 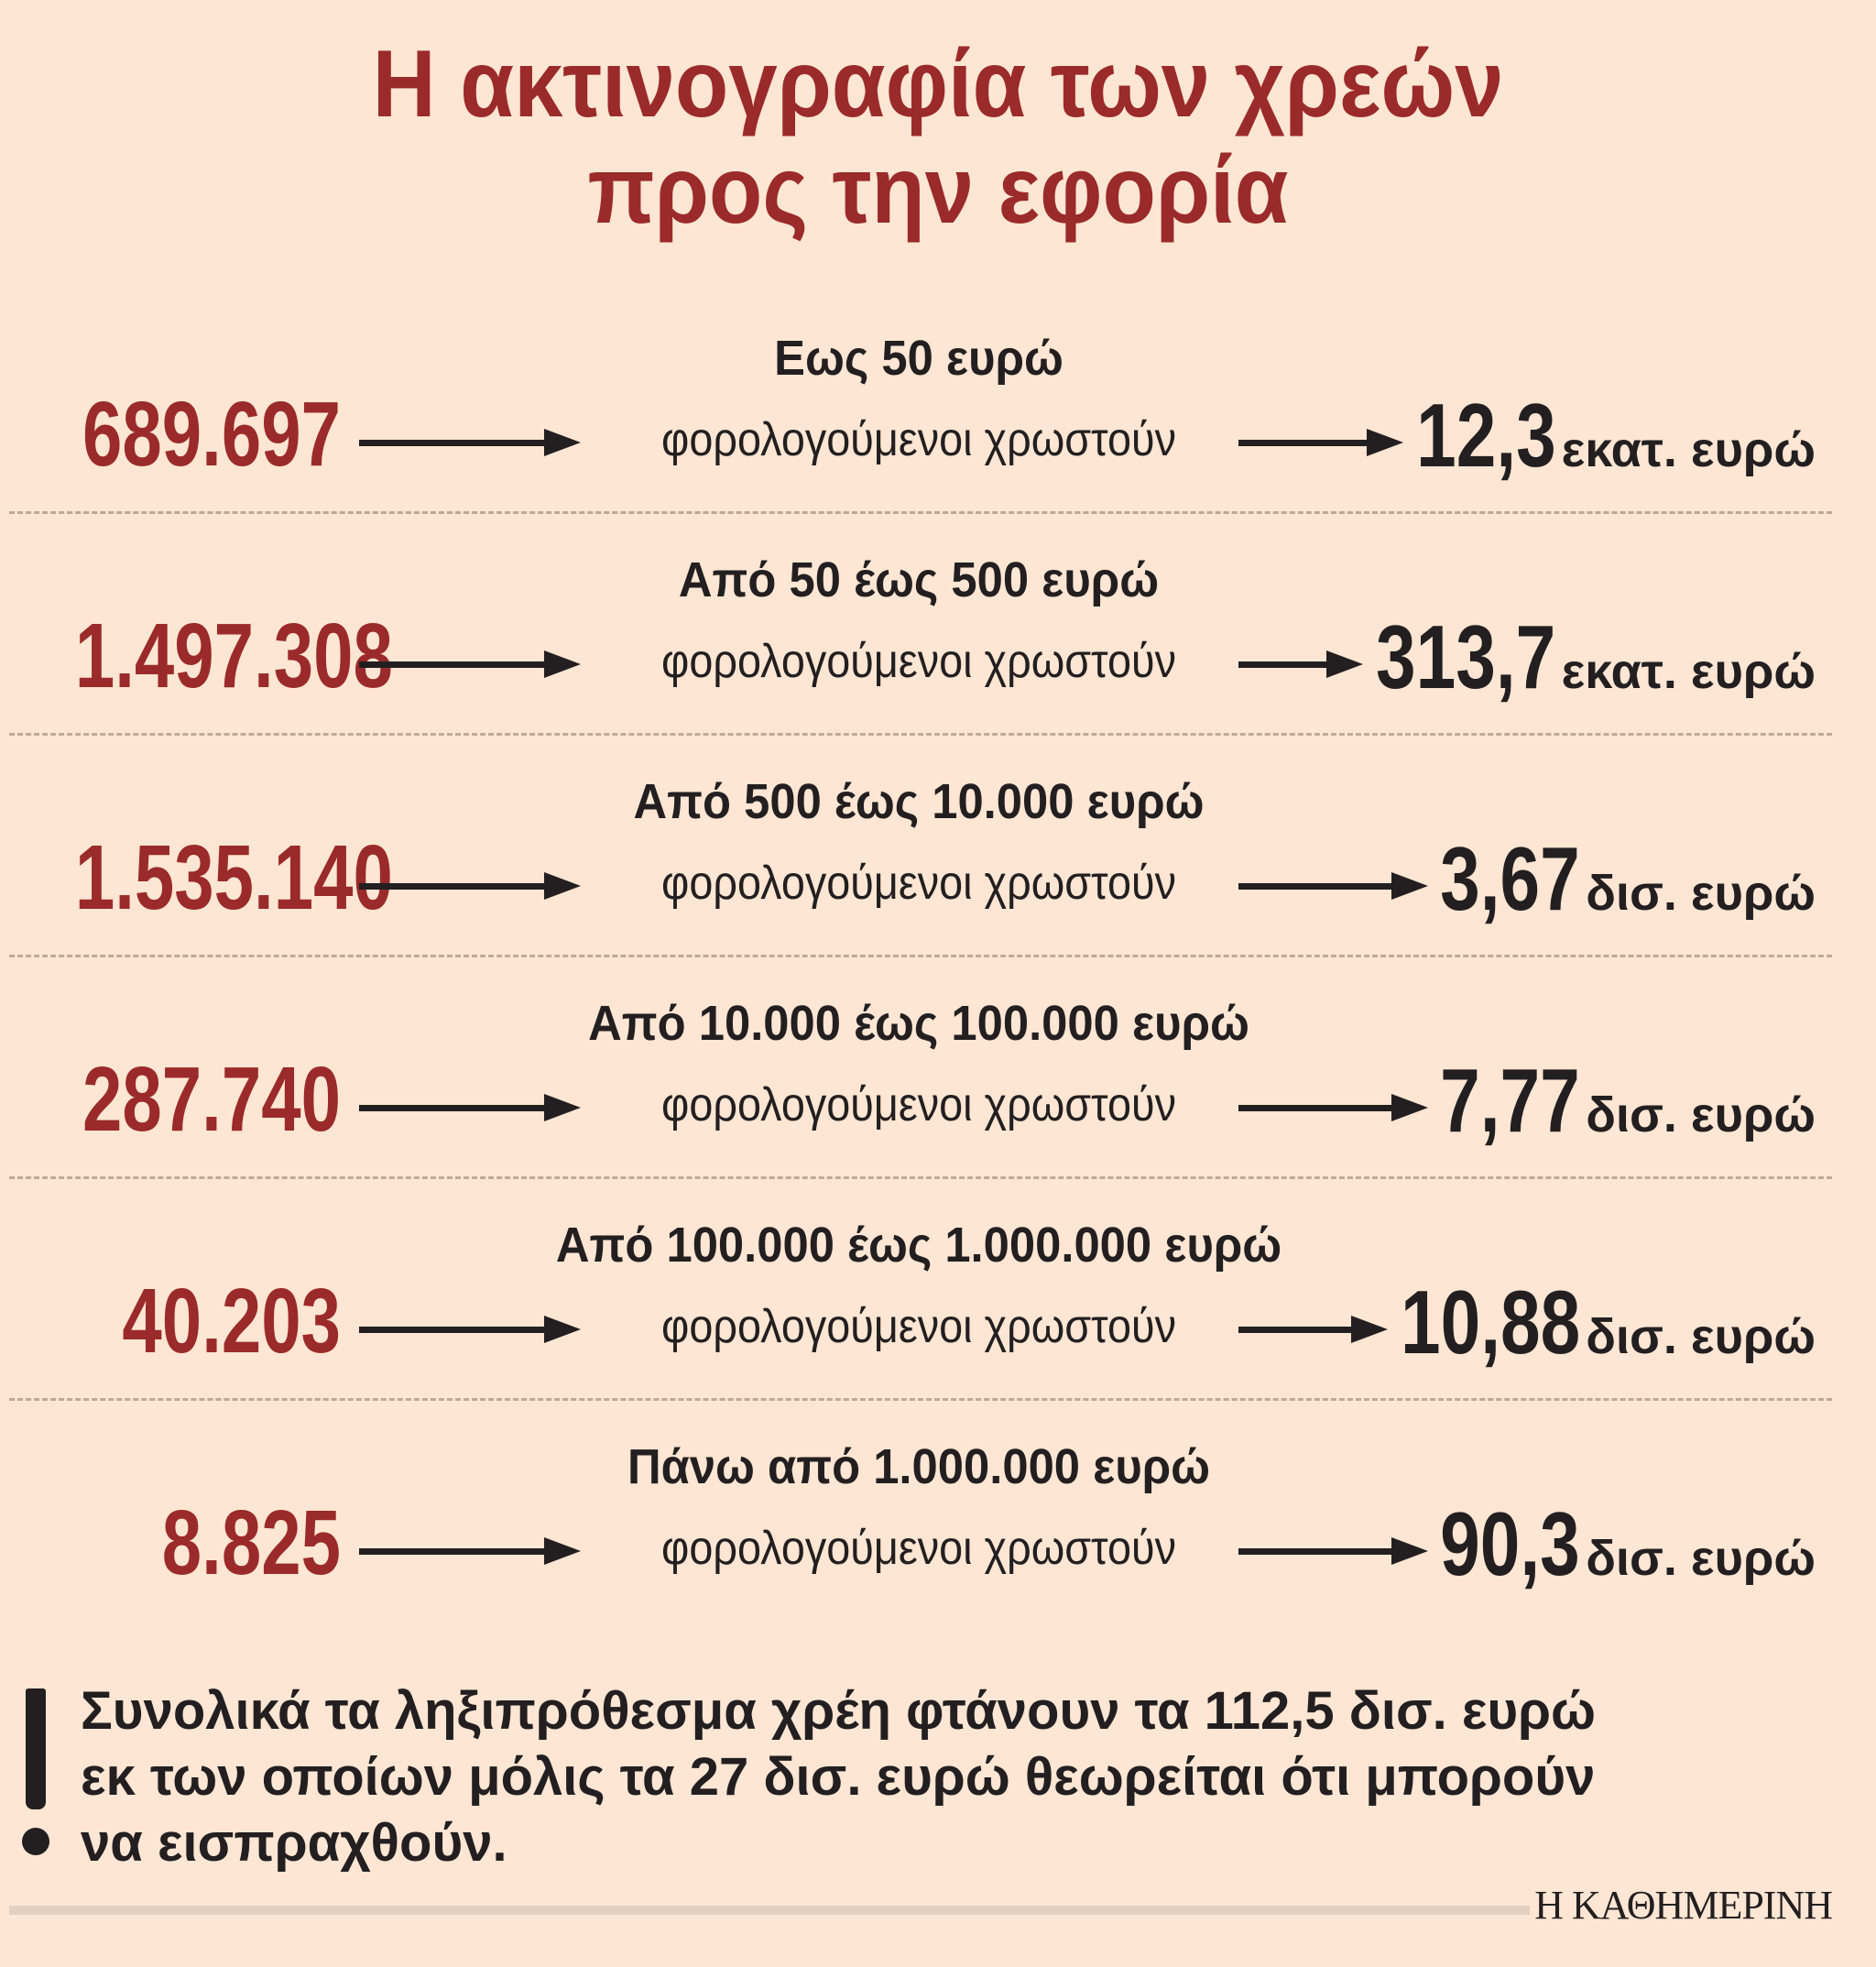 I want to click on debt-amount-group: 313,7 εκατ. ευρώ, so click(x=1573, y=657).